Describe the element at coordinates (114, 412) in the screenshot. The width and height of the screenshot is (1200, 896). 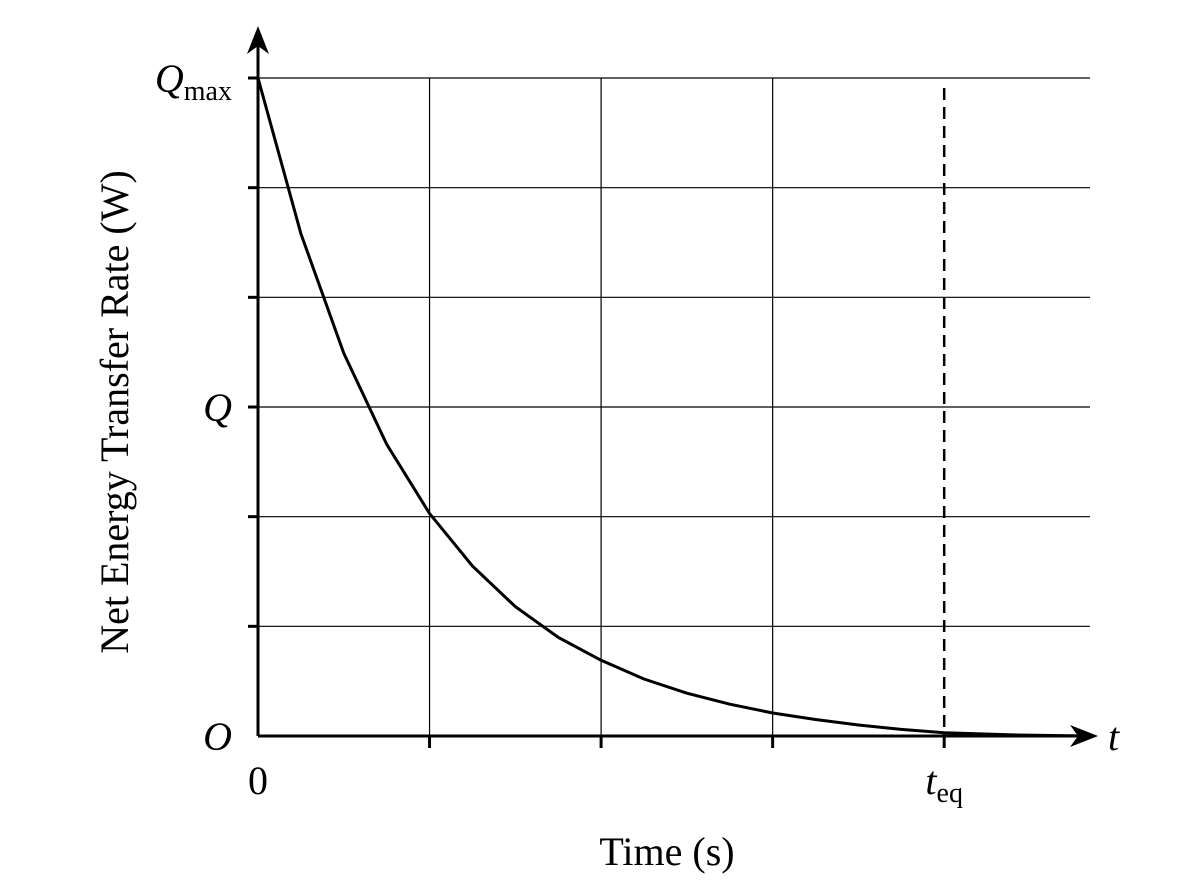
I see `y-axis-label: Net Energy Transfer Rate (W)` at that location.